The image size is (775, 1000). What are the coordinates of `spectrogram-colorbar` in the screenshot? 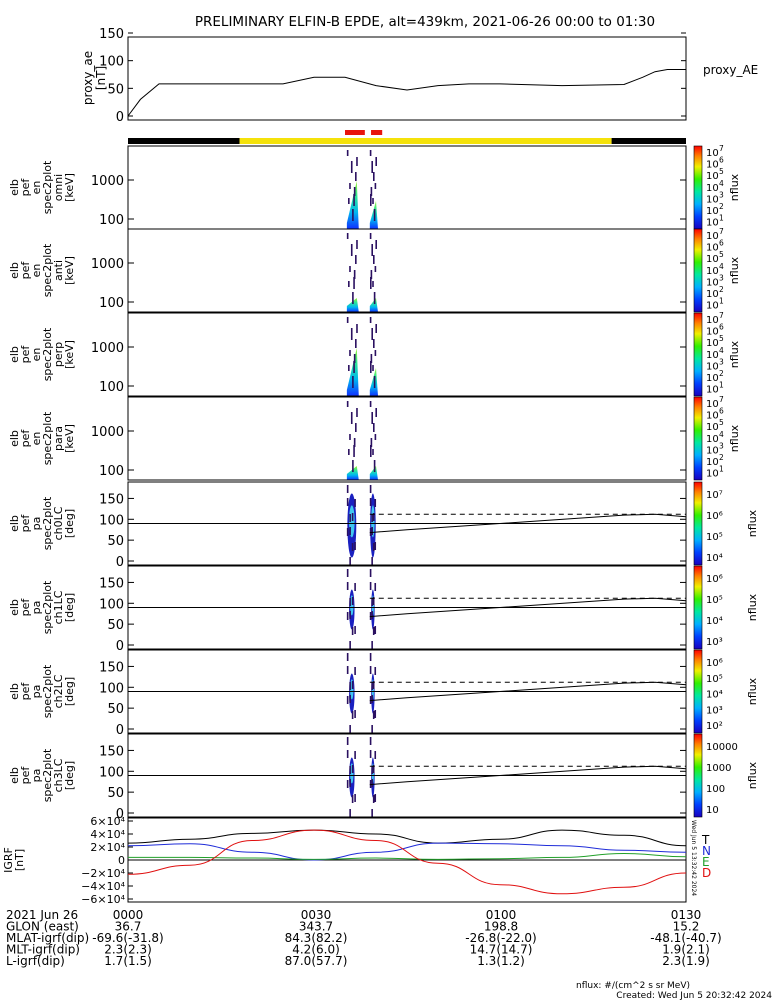 It's located at (698, 187).